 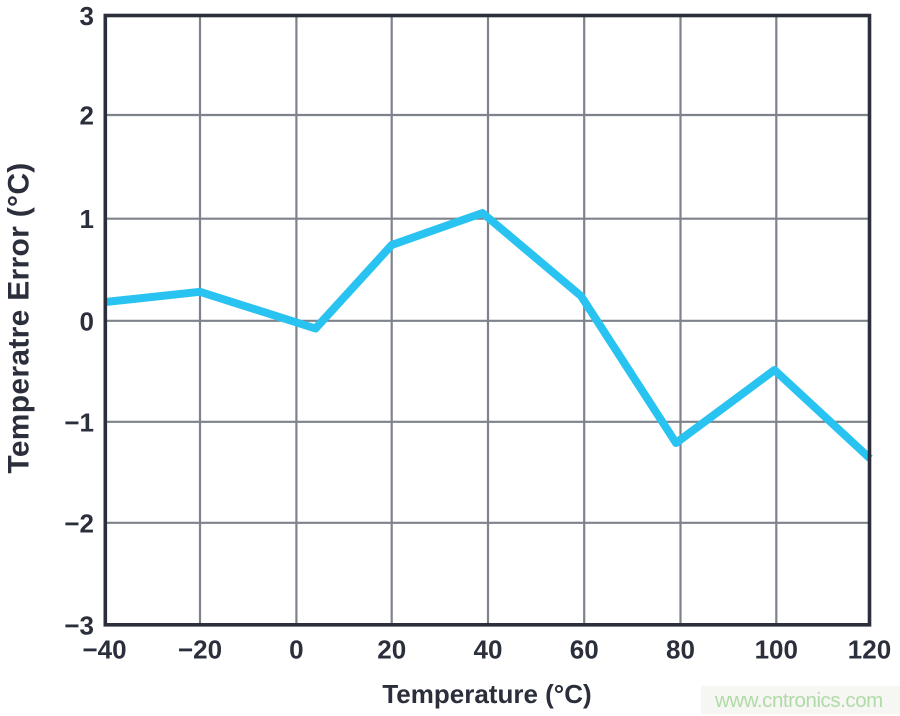 What do you see at coordinates (104, 650) in the screenshot?
I see `svg-text: −40` at bounding box center [104, 650].